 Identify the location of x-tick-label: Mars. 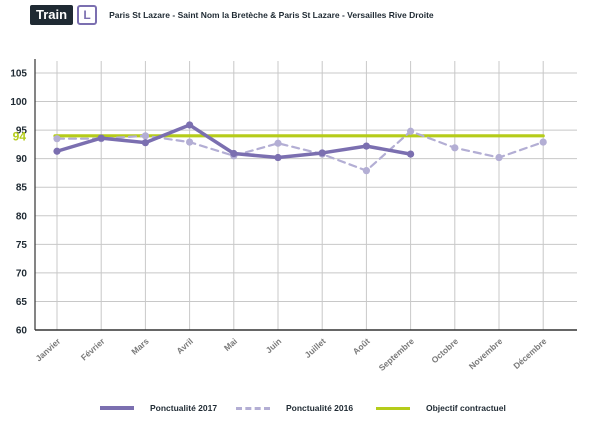
(140, 346).